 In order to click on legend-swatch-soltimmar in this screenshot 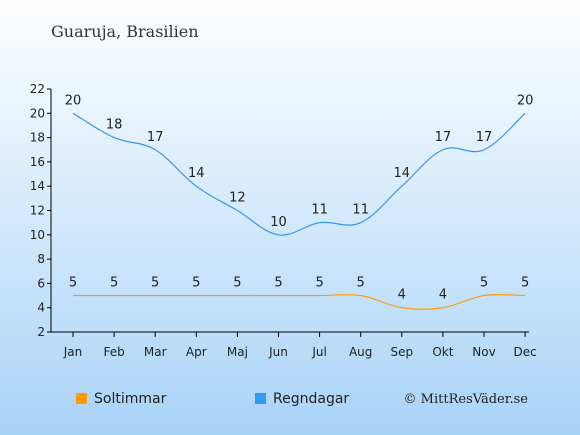, I will do `click(81, 398)`.